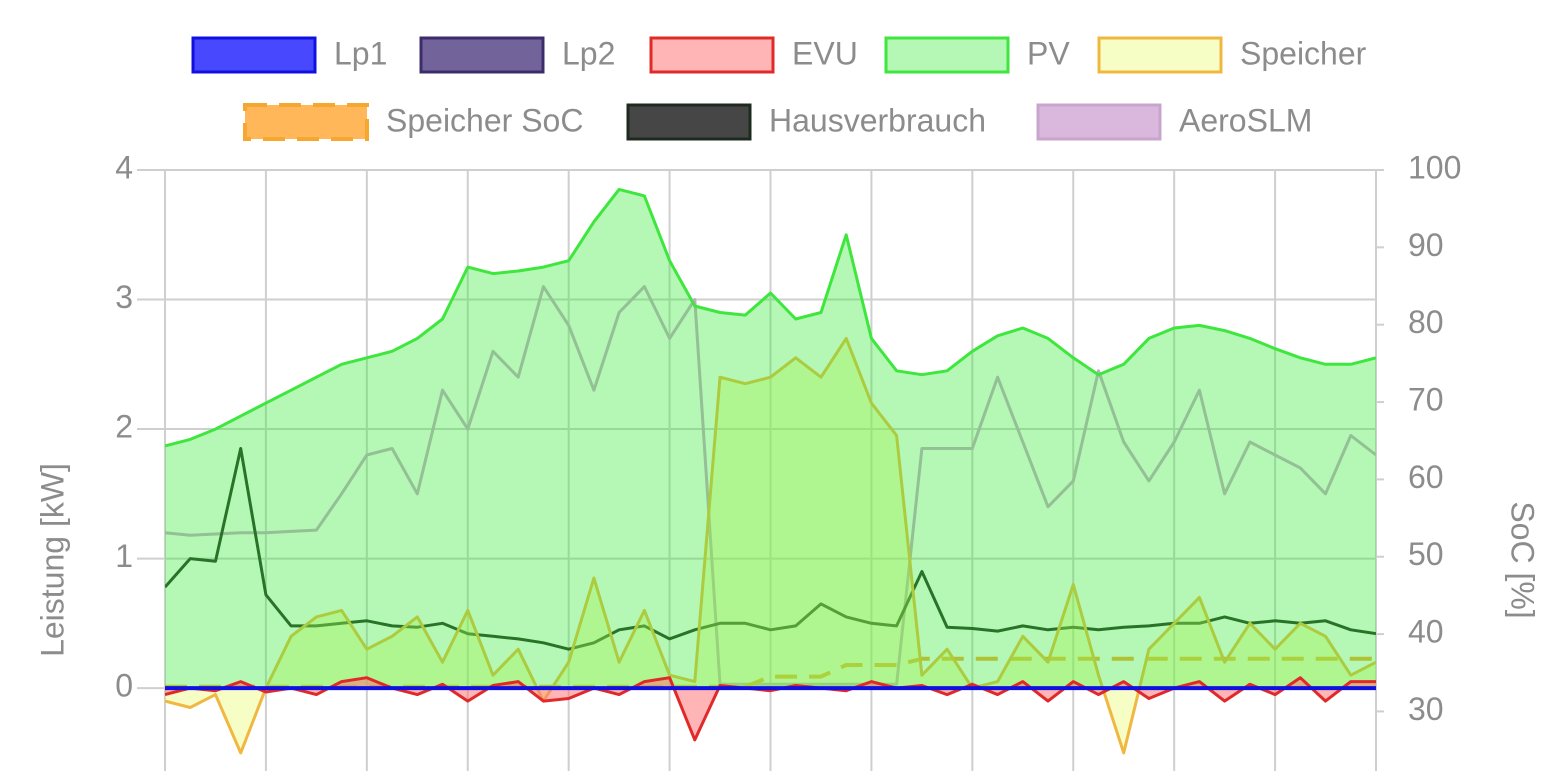 This screenshot has height=771, width=1565. Describe the element at coordinates (1426, 632) in the screenshot. I see `y2-tick-label: 40` at that location.